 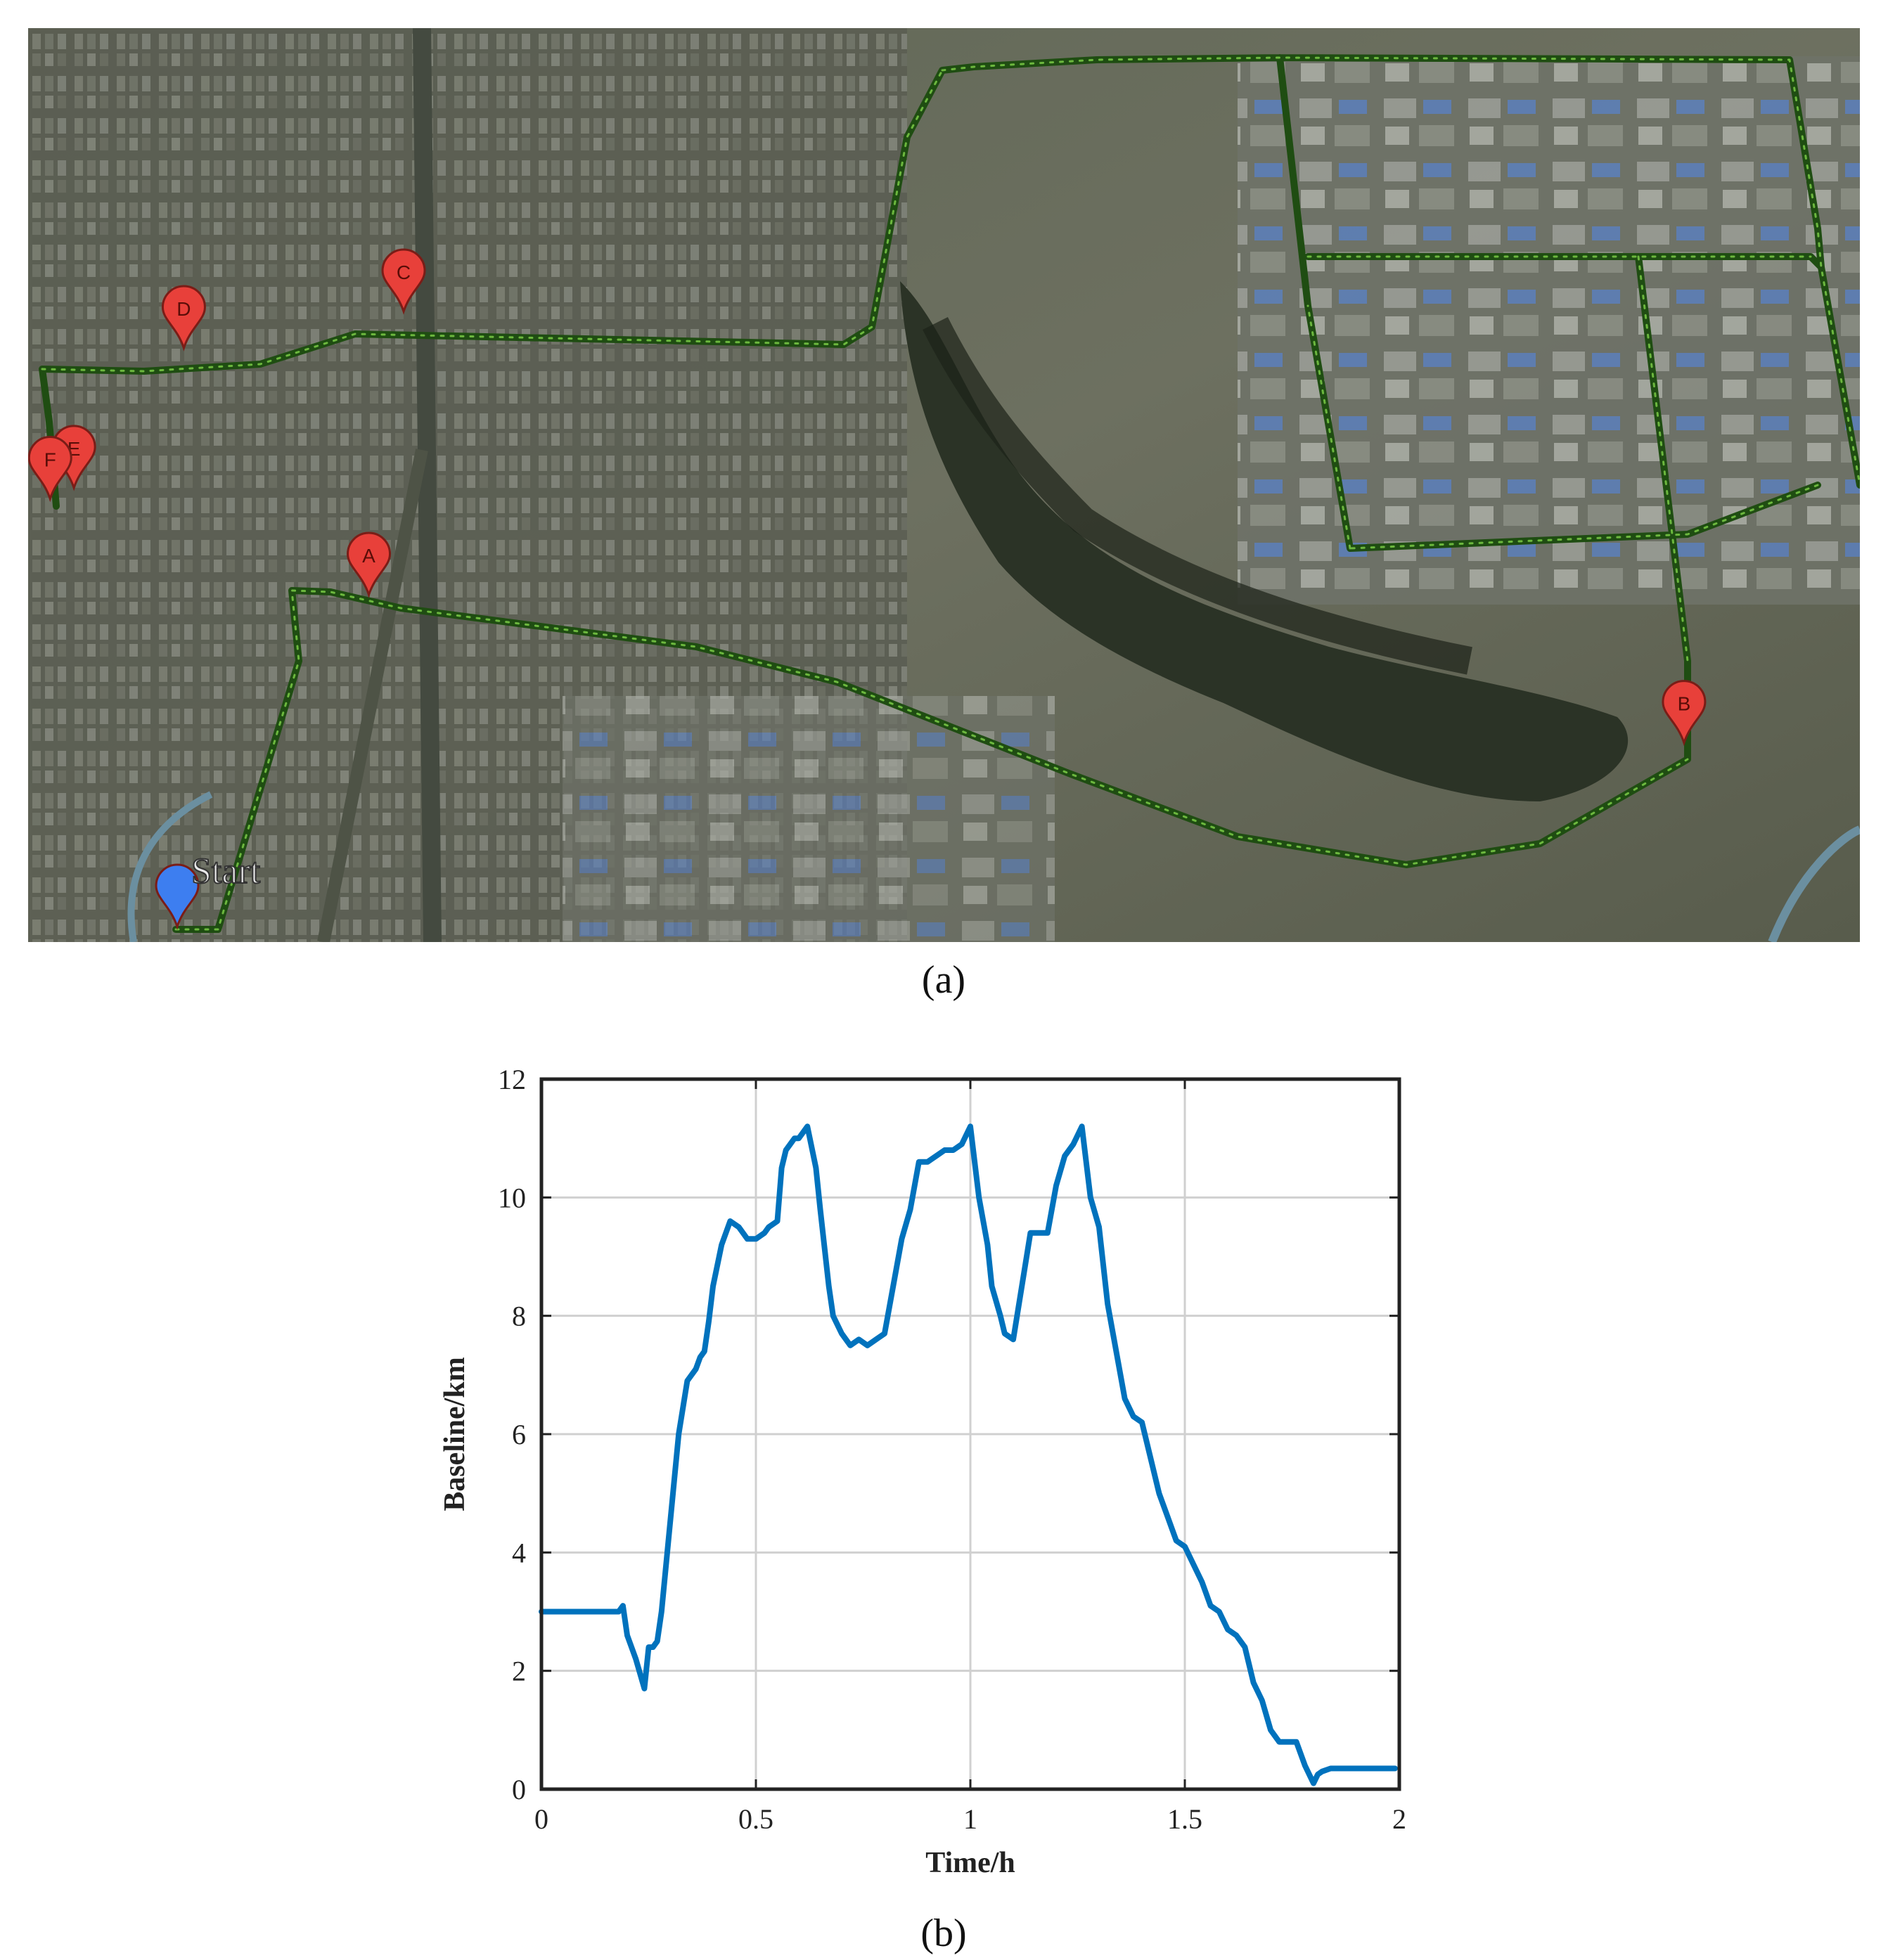 What do you see at coordinates (970, 1863) in the screenshot?
I see `x-axis-label: Time/h` at bounding box center [970, 1863].